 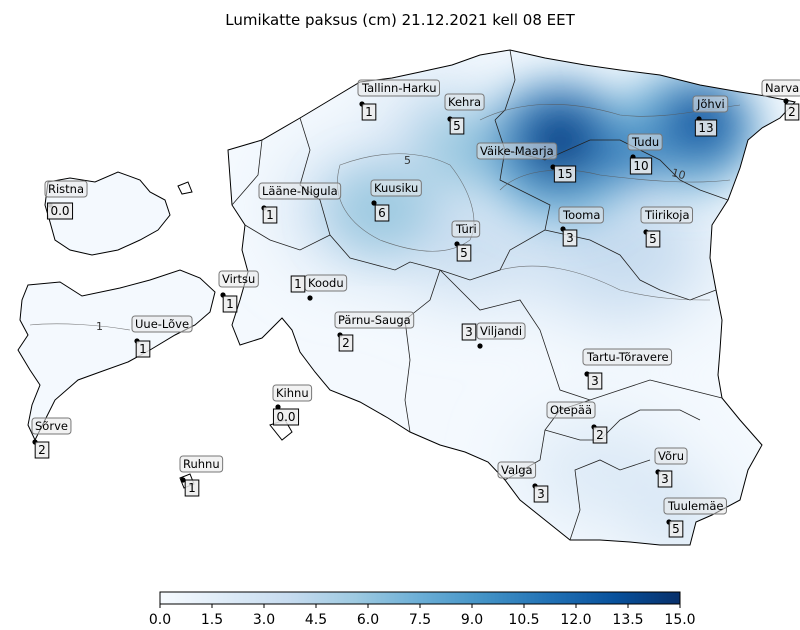 What do you see at coordinates (99, 326) in the screenshot?
I see `contour-label: 1` at bounding box center [99, 326].